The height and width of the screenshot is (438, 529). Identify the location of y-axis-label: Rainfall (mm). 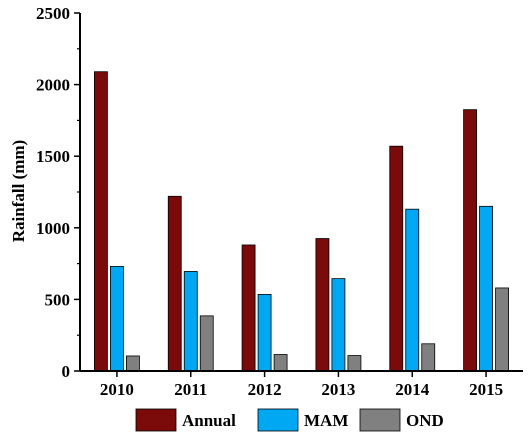
(18, 191).